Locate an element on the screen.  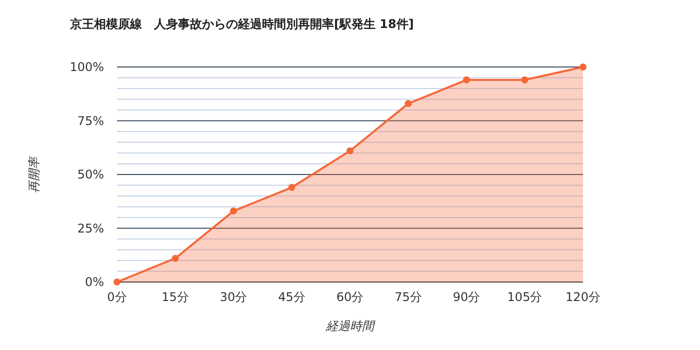
x-tick-label: 60分 is located at coordinates (350, 297).